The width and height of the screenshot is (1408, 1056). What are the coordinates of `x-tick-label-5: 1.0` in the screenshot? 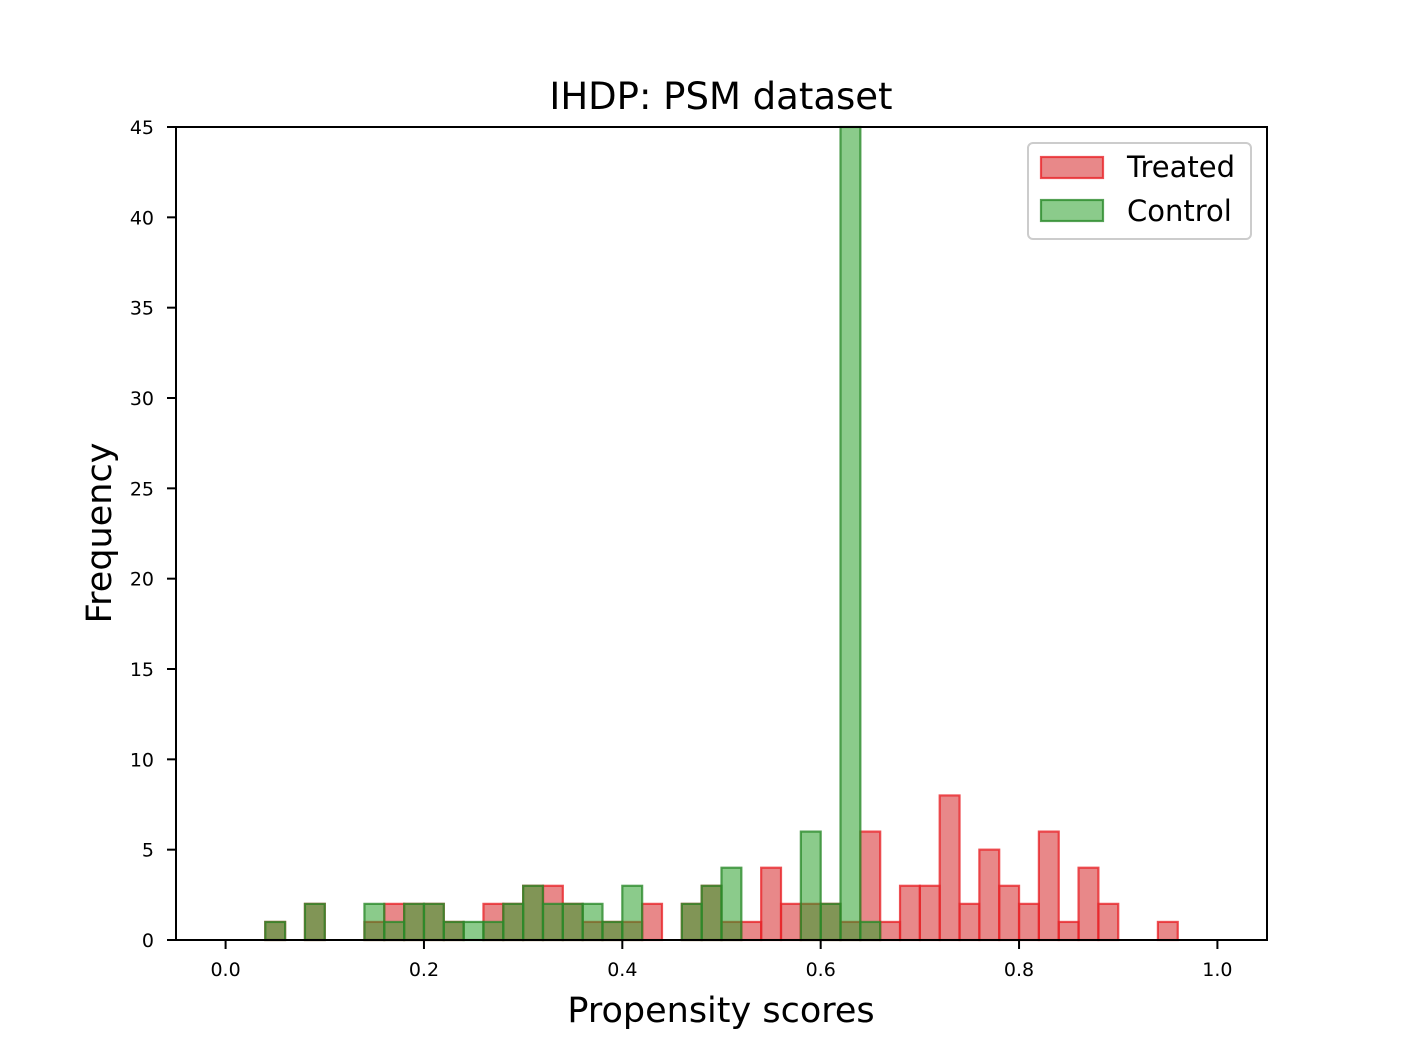 It's located at (1217, 970).